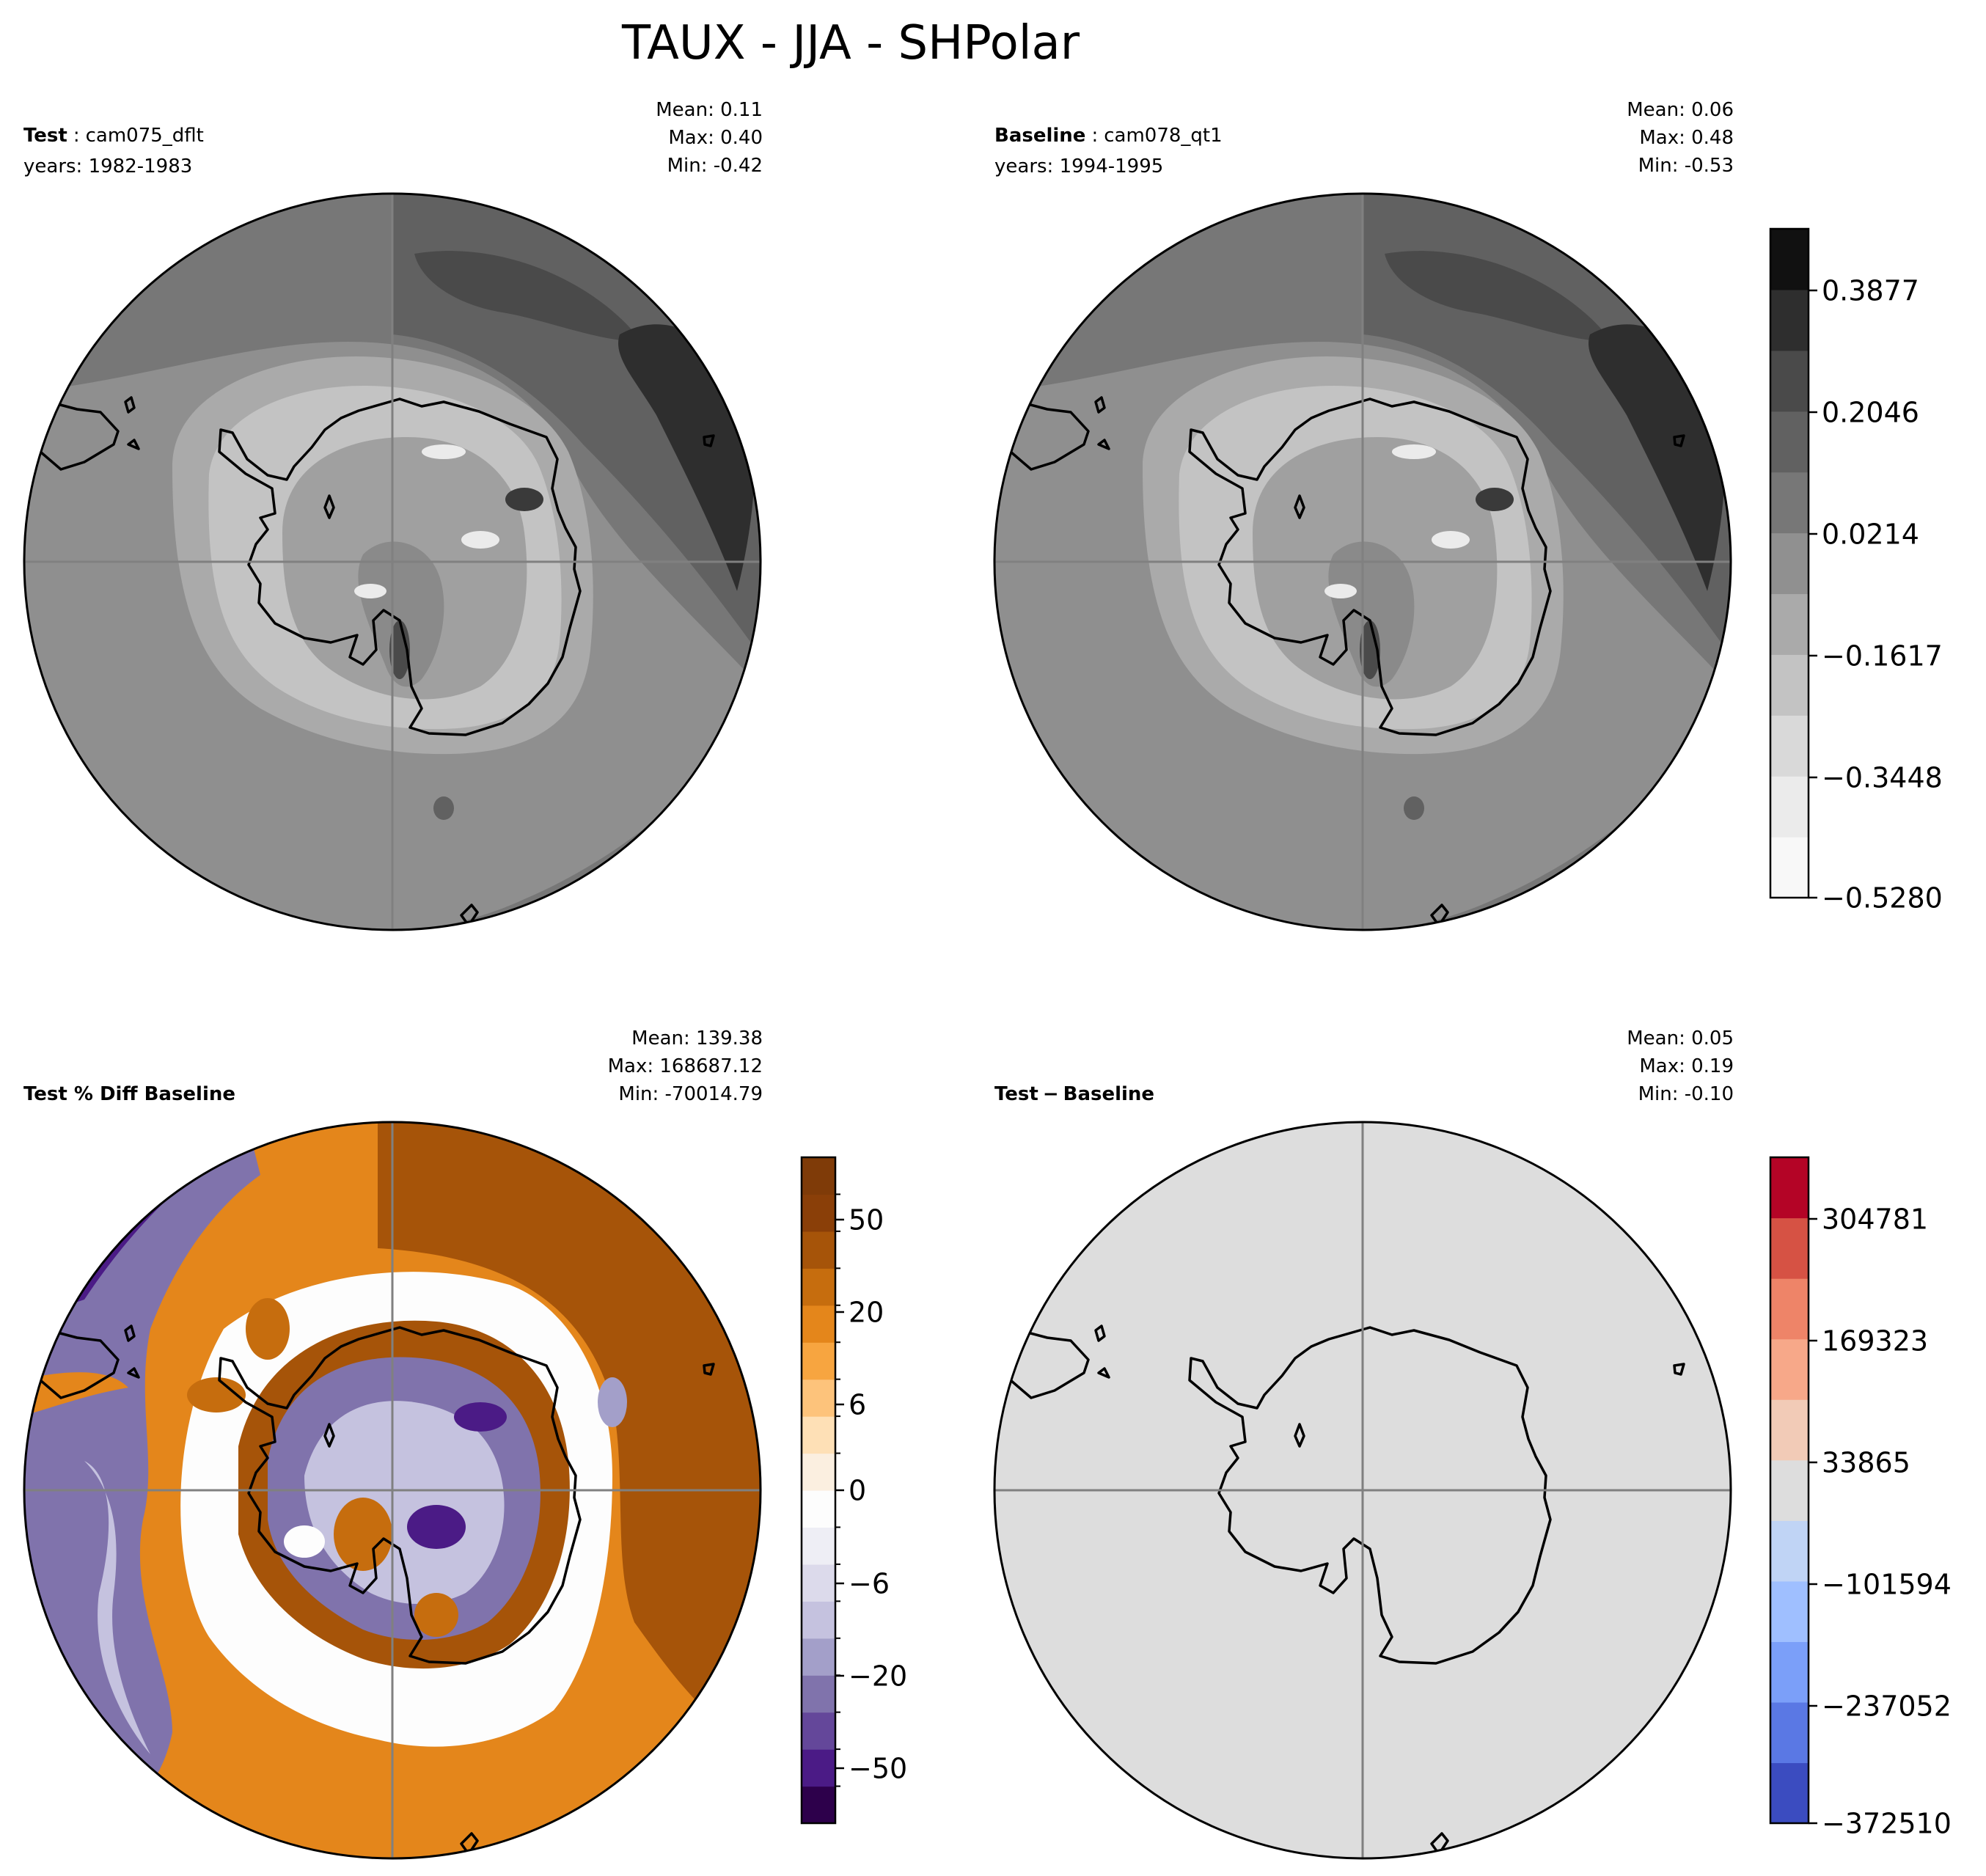 This screenshot has height=1876, width=1986. Describe the element at coordinates (690, 1094) in the screenshot. I see `panel-pct-diff-min: Min: -70014.79` at that location.